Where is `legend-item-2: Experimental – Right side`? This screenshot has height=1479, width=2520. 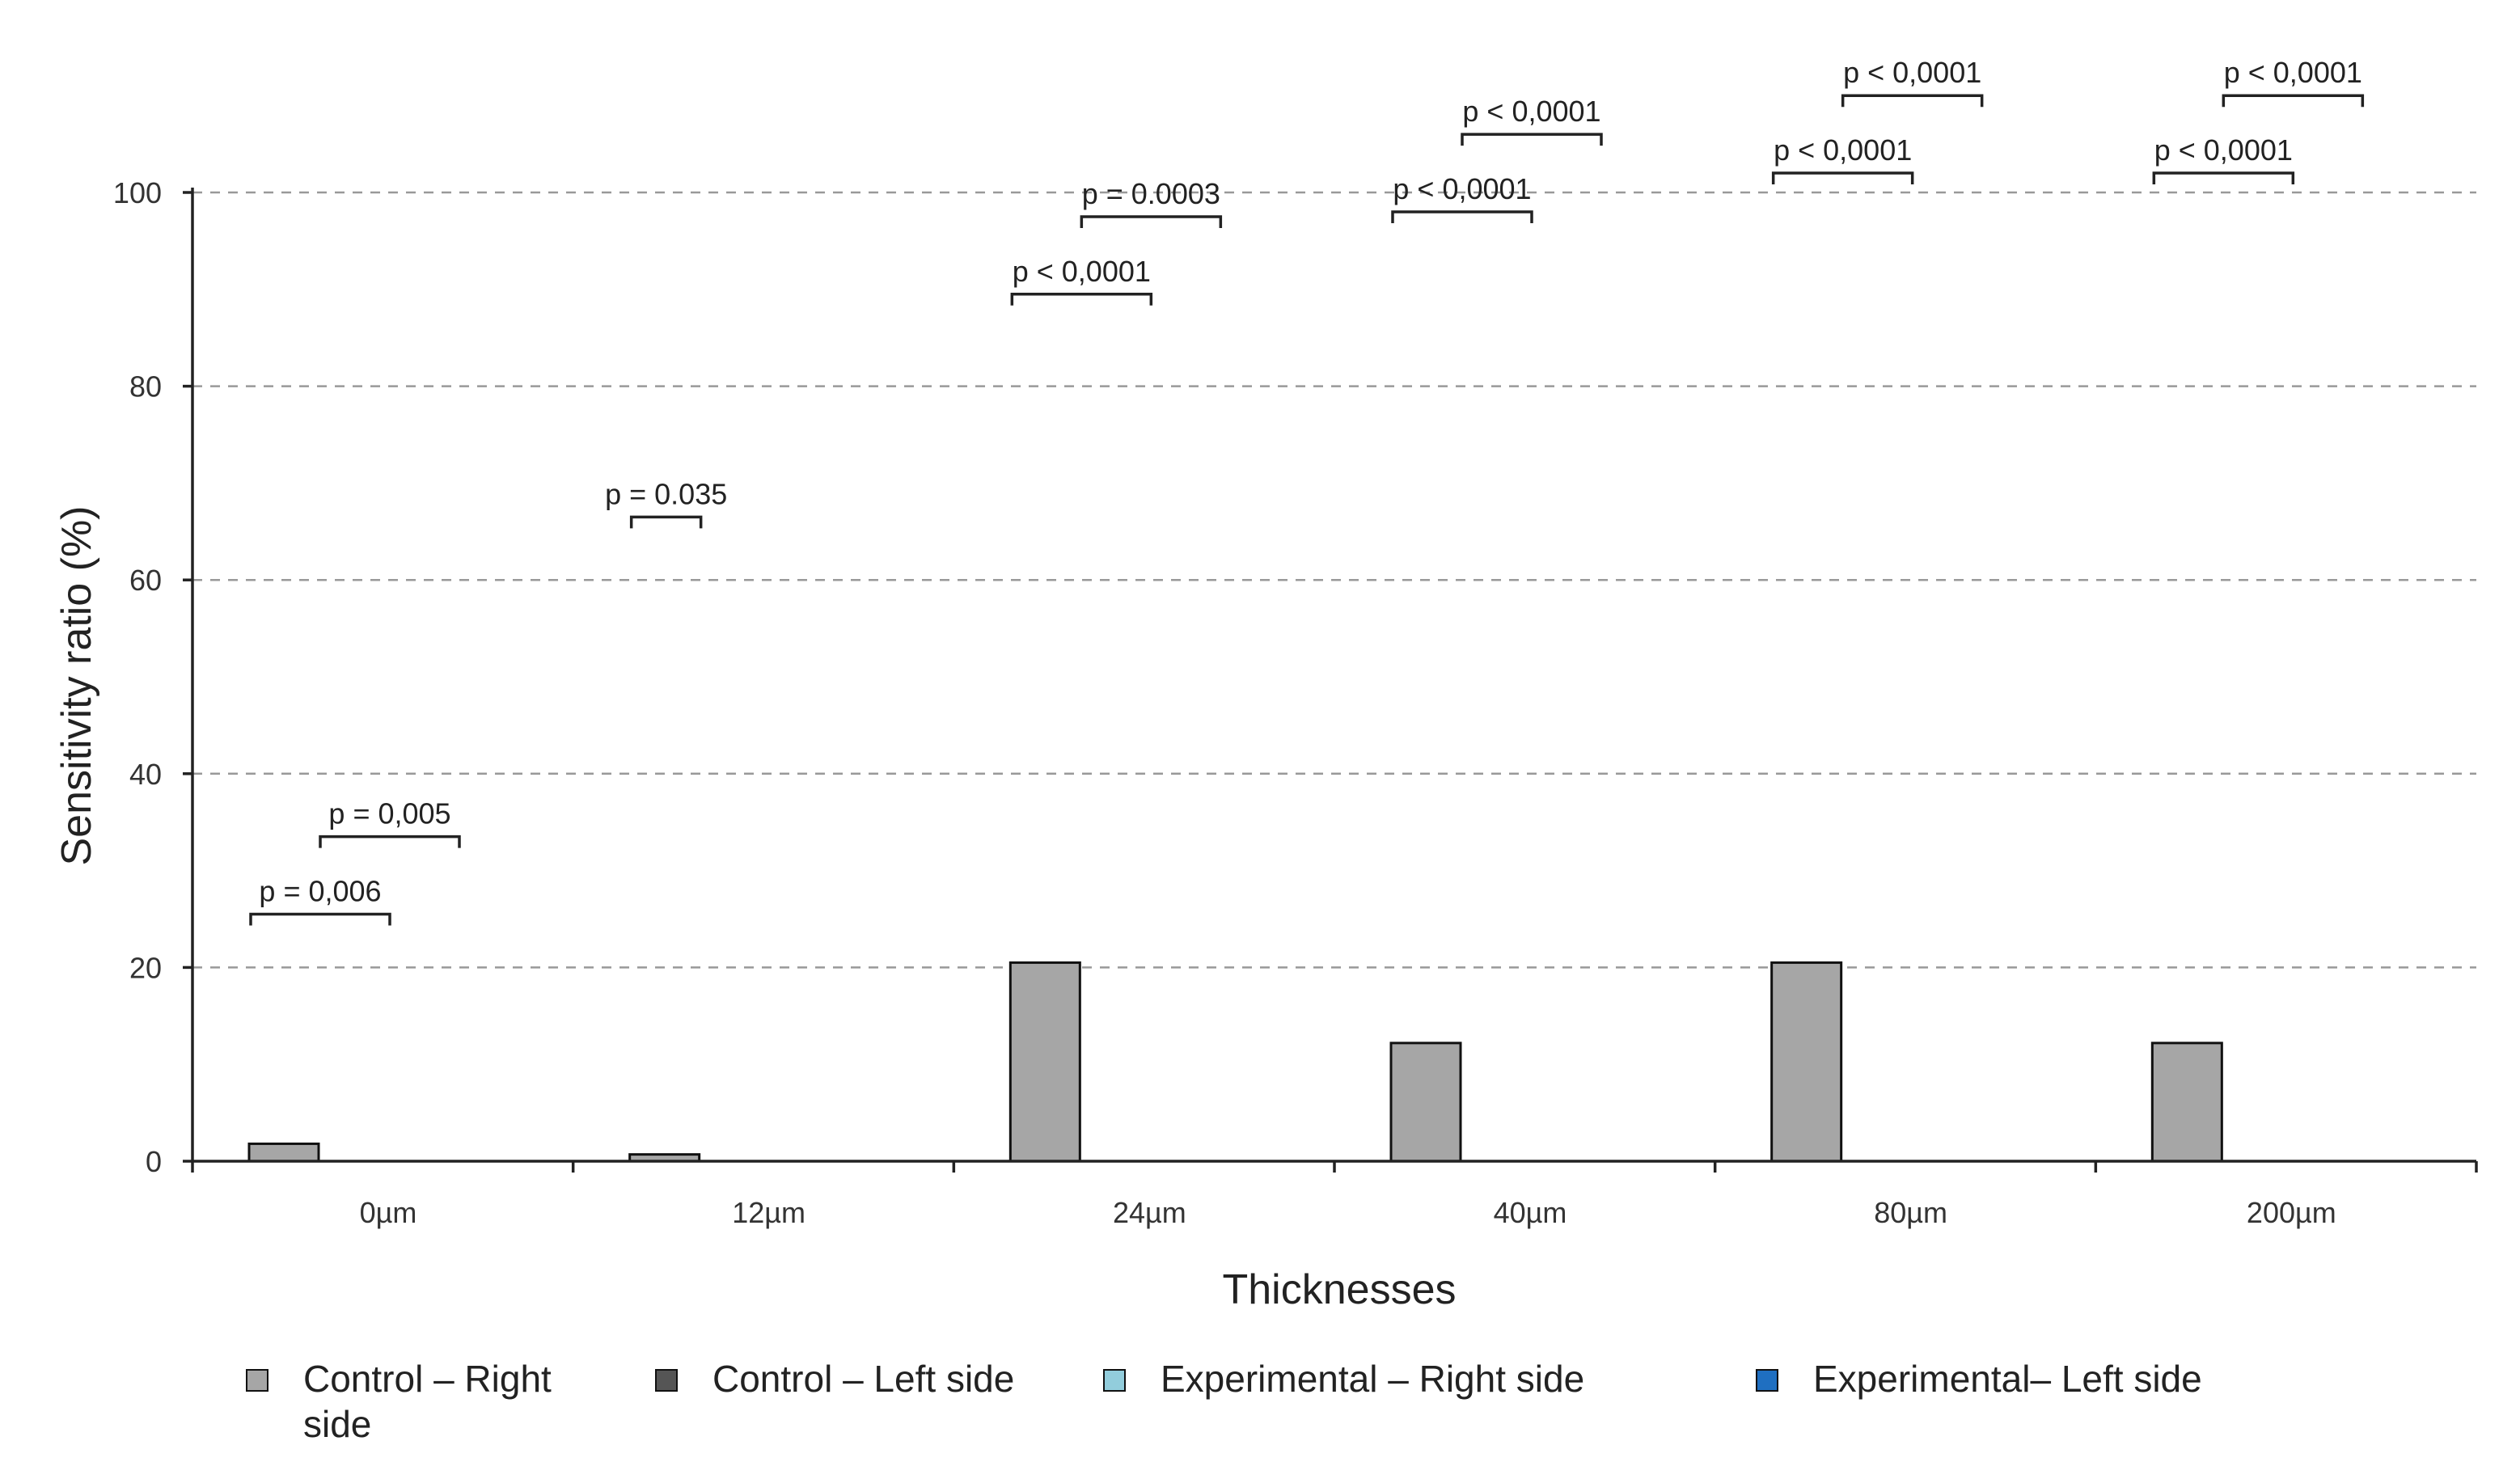 legend-item-2: Experimental – Right side is located at coordinates (1343, 1379).